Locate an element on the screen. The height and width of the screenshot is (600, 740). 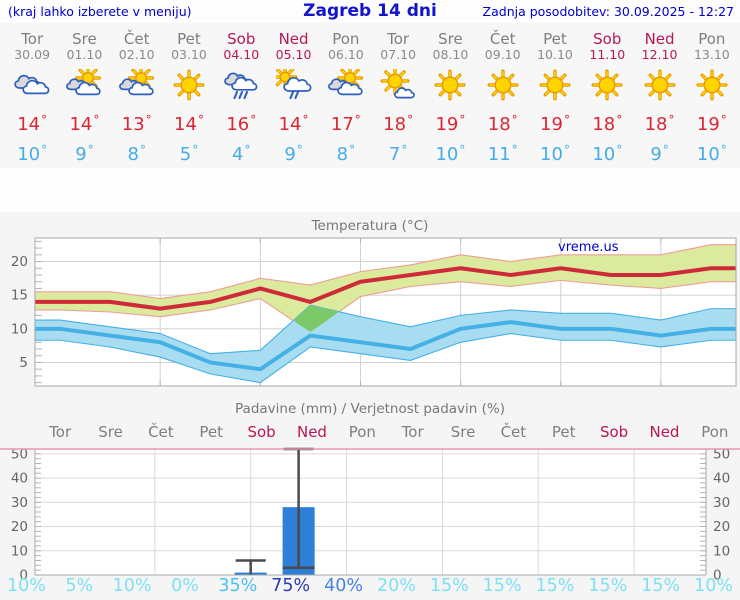
svg-text: 40 is located at coordinates (721, 479).